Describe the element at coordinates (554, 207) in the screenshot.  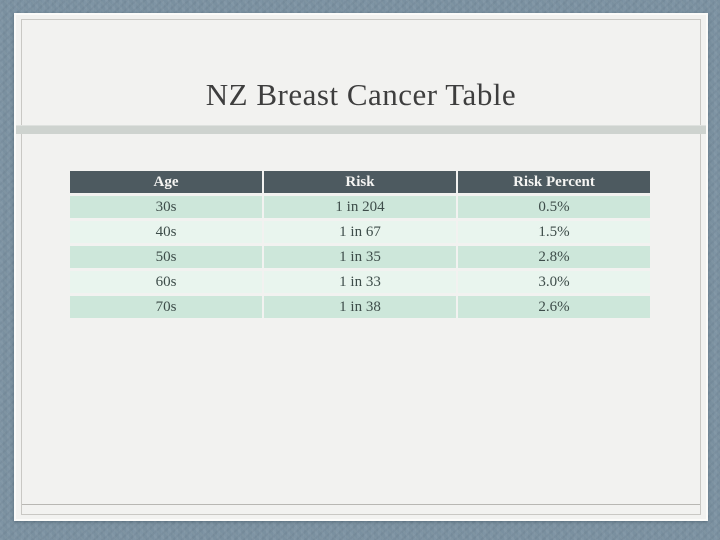
I see `table-cell: 0.5%` at that location.